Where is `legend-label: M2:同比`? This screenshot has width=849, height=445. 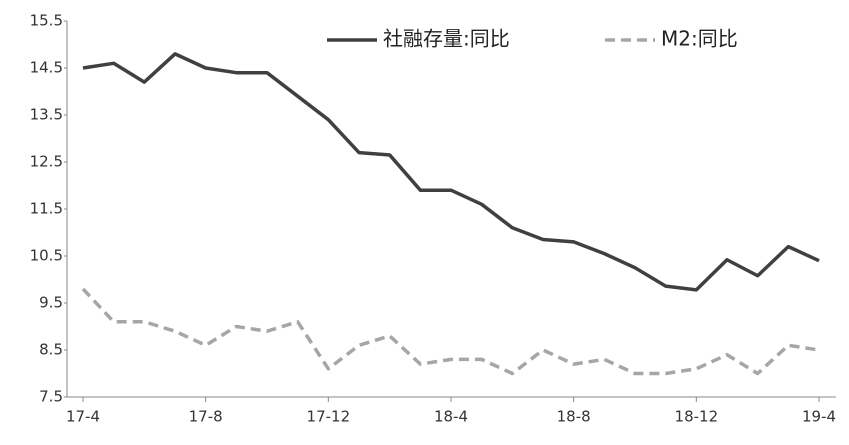 legend-label: M2:同比 is located at coordinates (699, 39).